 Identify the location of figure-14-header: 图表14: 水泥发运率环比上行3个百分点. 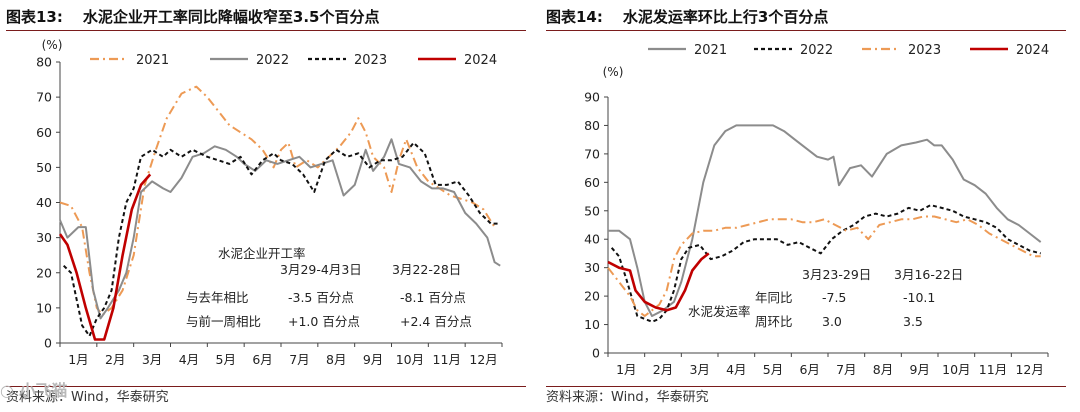
(806, 17).